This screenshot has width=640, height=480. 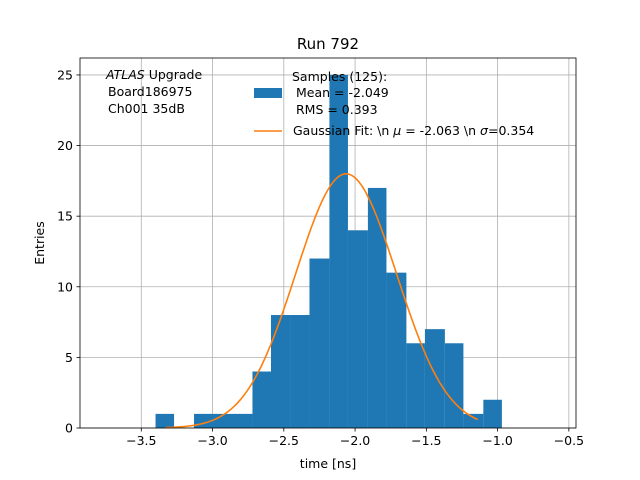 What do you see at coordinates (65, 145) in the screenshot?
I see `y-tick-label: 20` at bounding box center [65, 145].